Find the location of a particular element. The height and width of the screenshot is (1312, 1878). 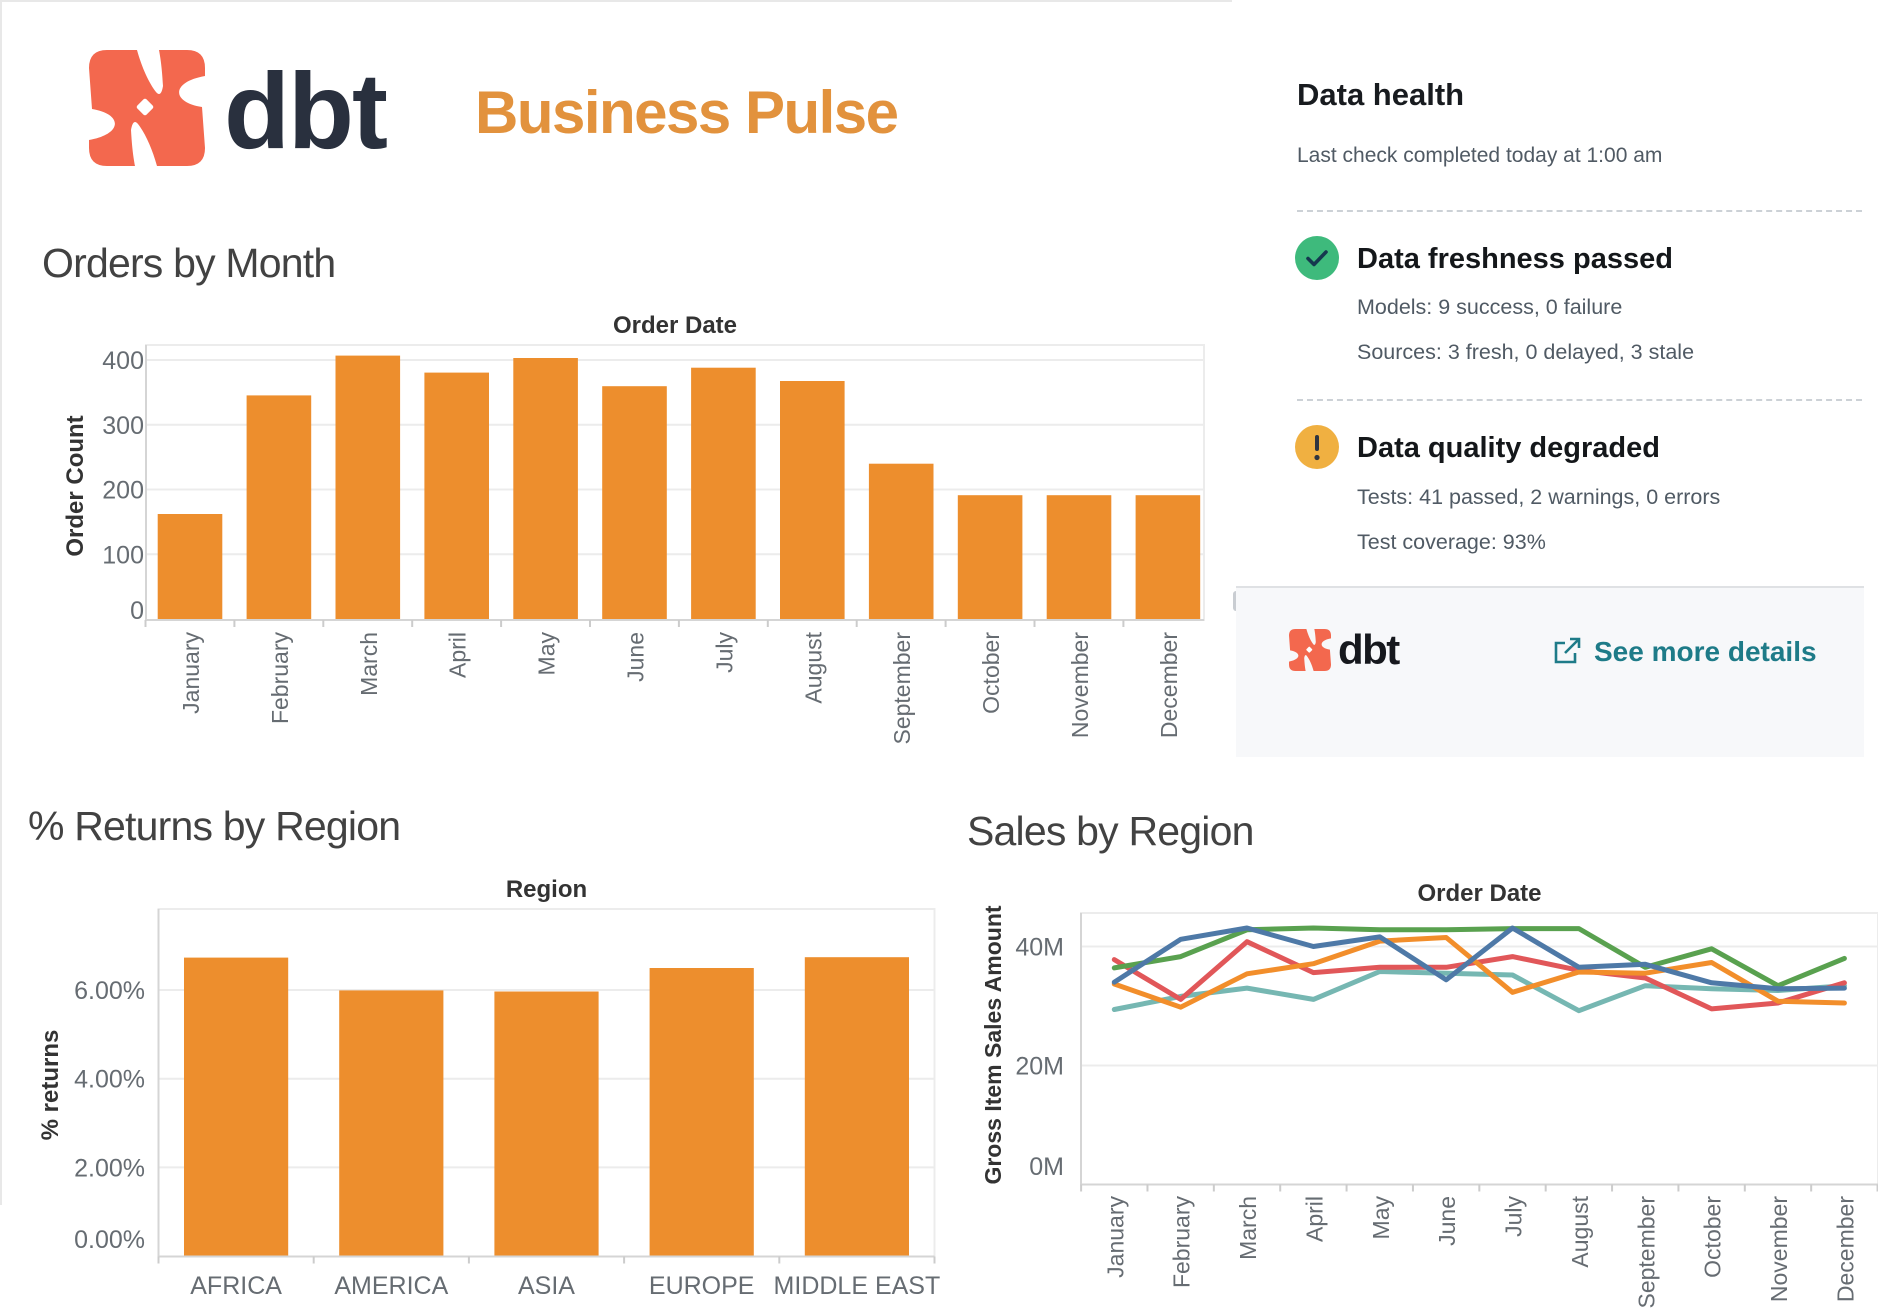

svg-text: Gross Item Sales Amount is located at coordinates (993, 1044).